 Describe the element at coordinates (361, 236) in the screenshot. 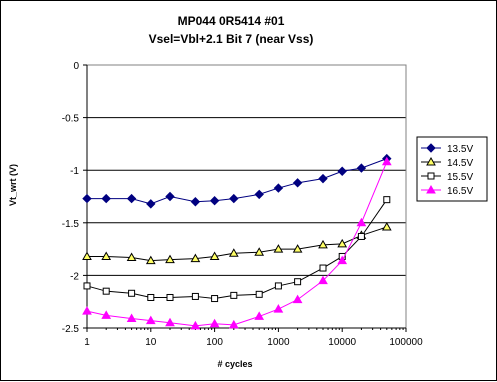

I see `data-point-15.5V-13` at that location.